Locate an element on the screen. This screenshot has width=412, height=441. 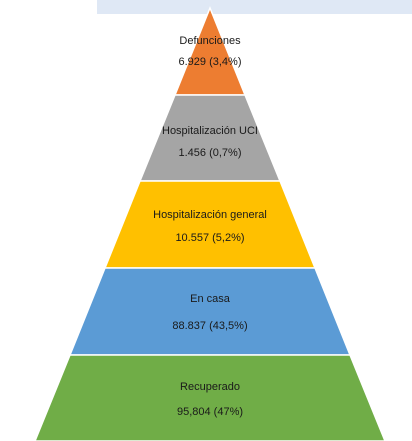
level-value-en-casa: 88.837 (43,5%) is located at coordinates (209, 326).